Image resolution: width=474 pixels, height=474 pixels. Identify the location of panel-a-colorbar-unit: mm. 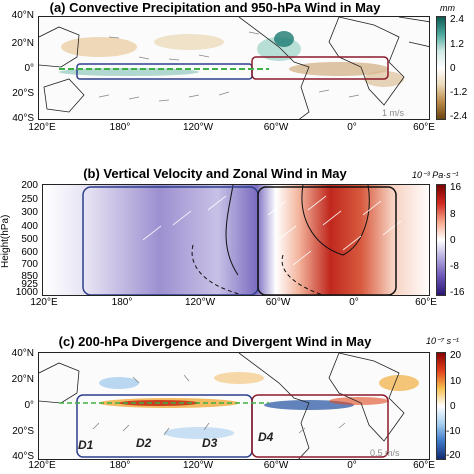
(447, 8).